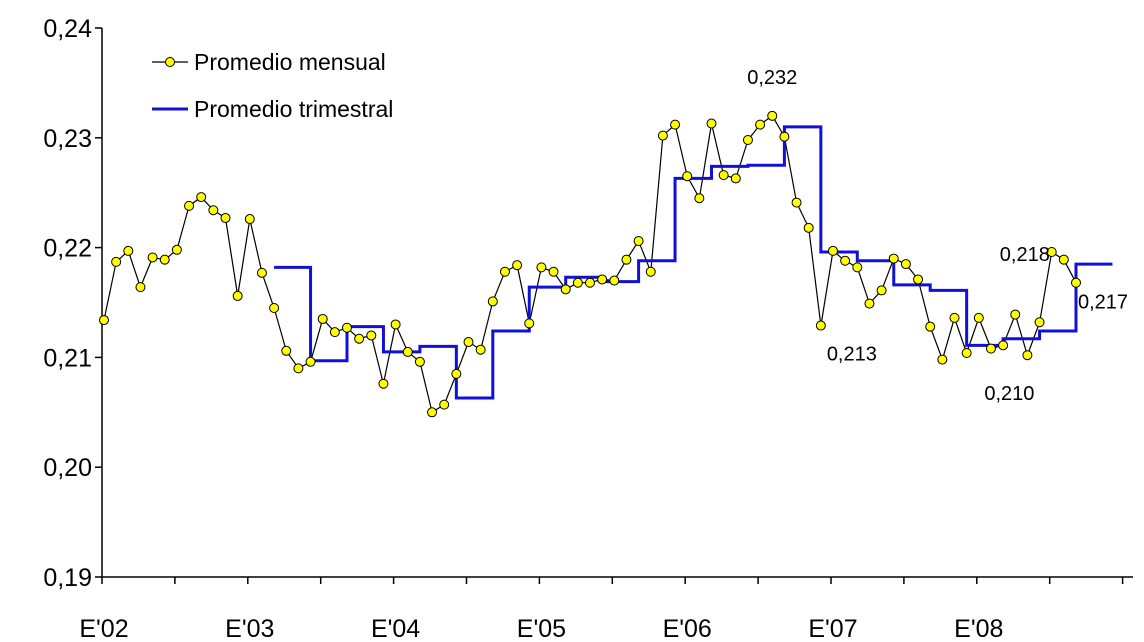 The image size is (1144, 642). I want to click on y-tick-label: 0,19, so click(67, 578).